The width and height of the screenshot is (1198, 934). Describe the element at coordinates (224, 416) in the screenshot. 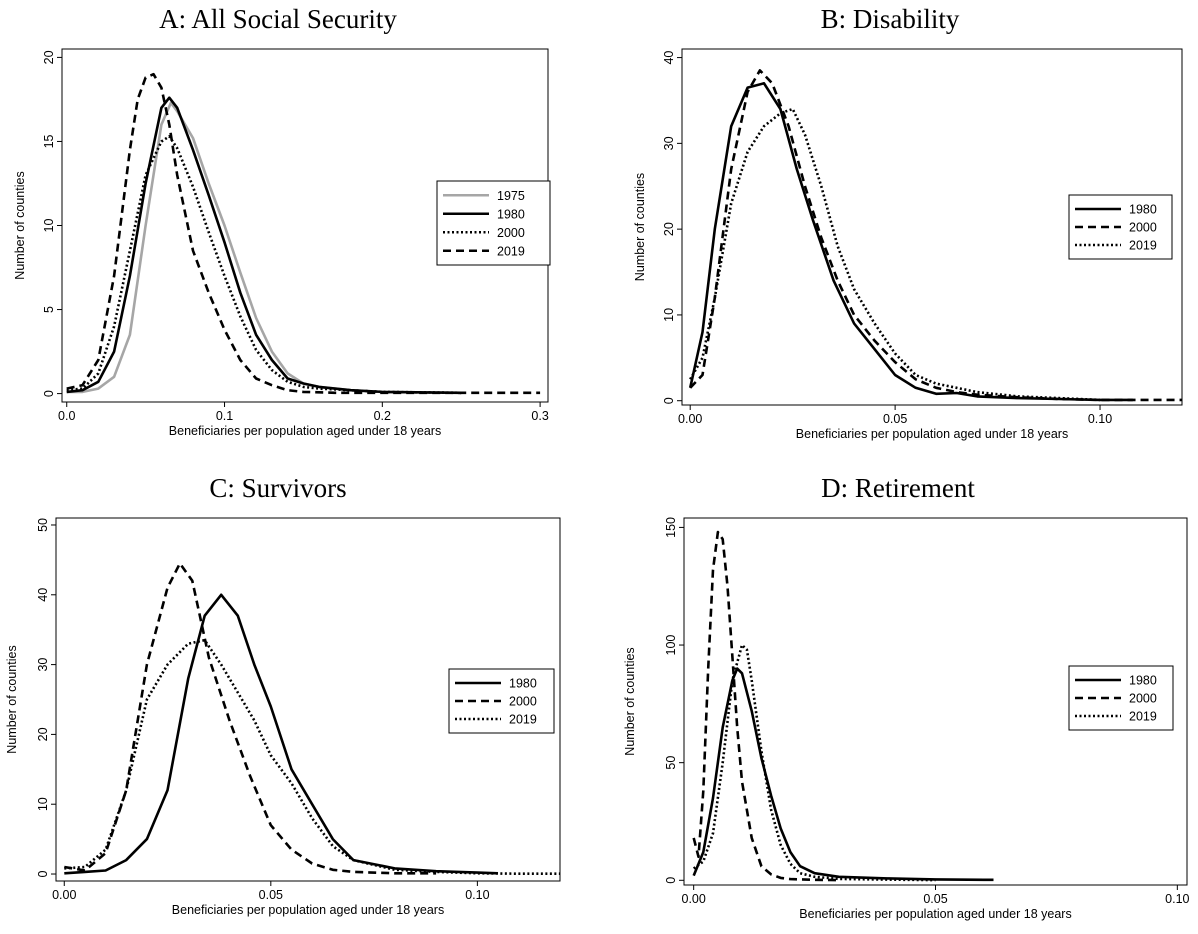

I see `x-tick-label: 0.1` at that location.